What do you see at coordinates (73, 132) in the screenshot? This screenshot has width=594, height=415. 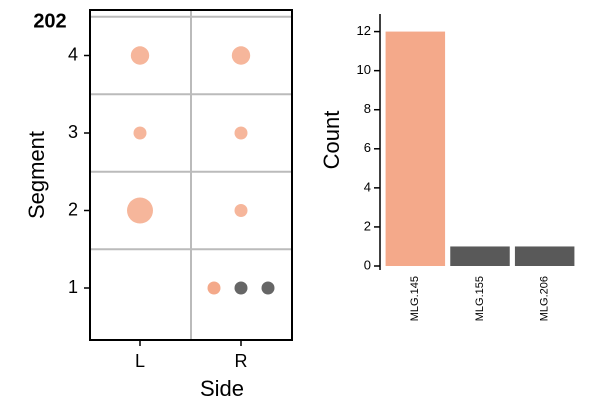 I see `y-tick-label: 3` at bounding box center [73, 132].